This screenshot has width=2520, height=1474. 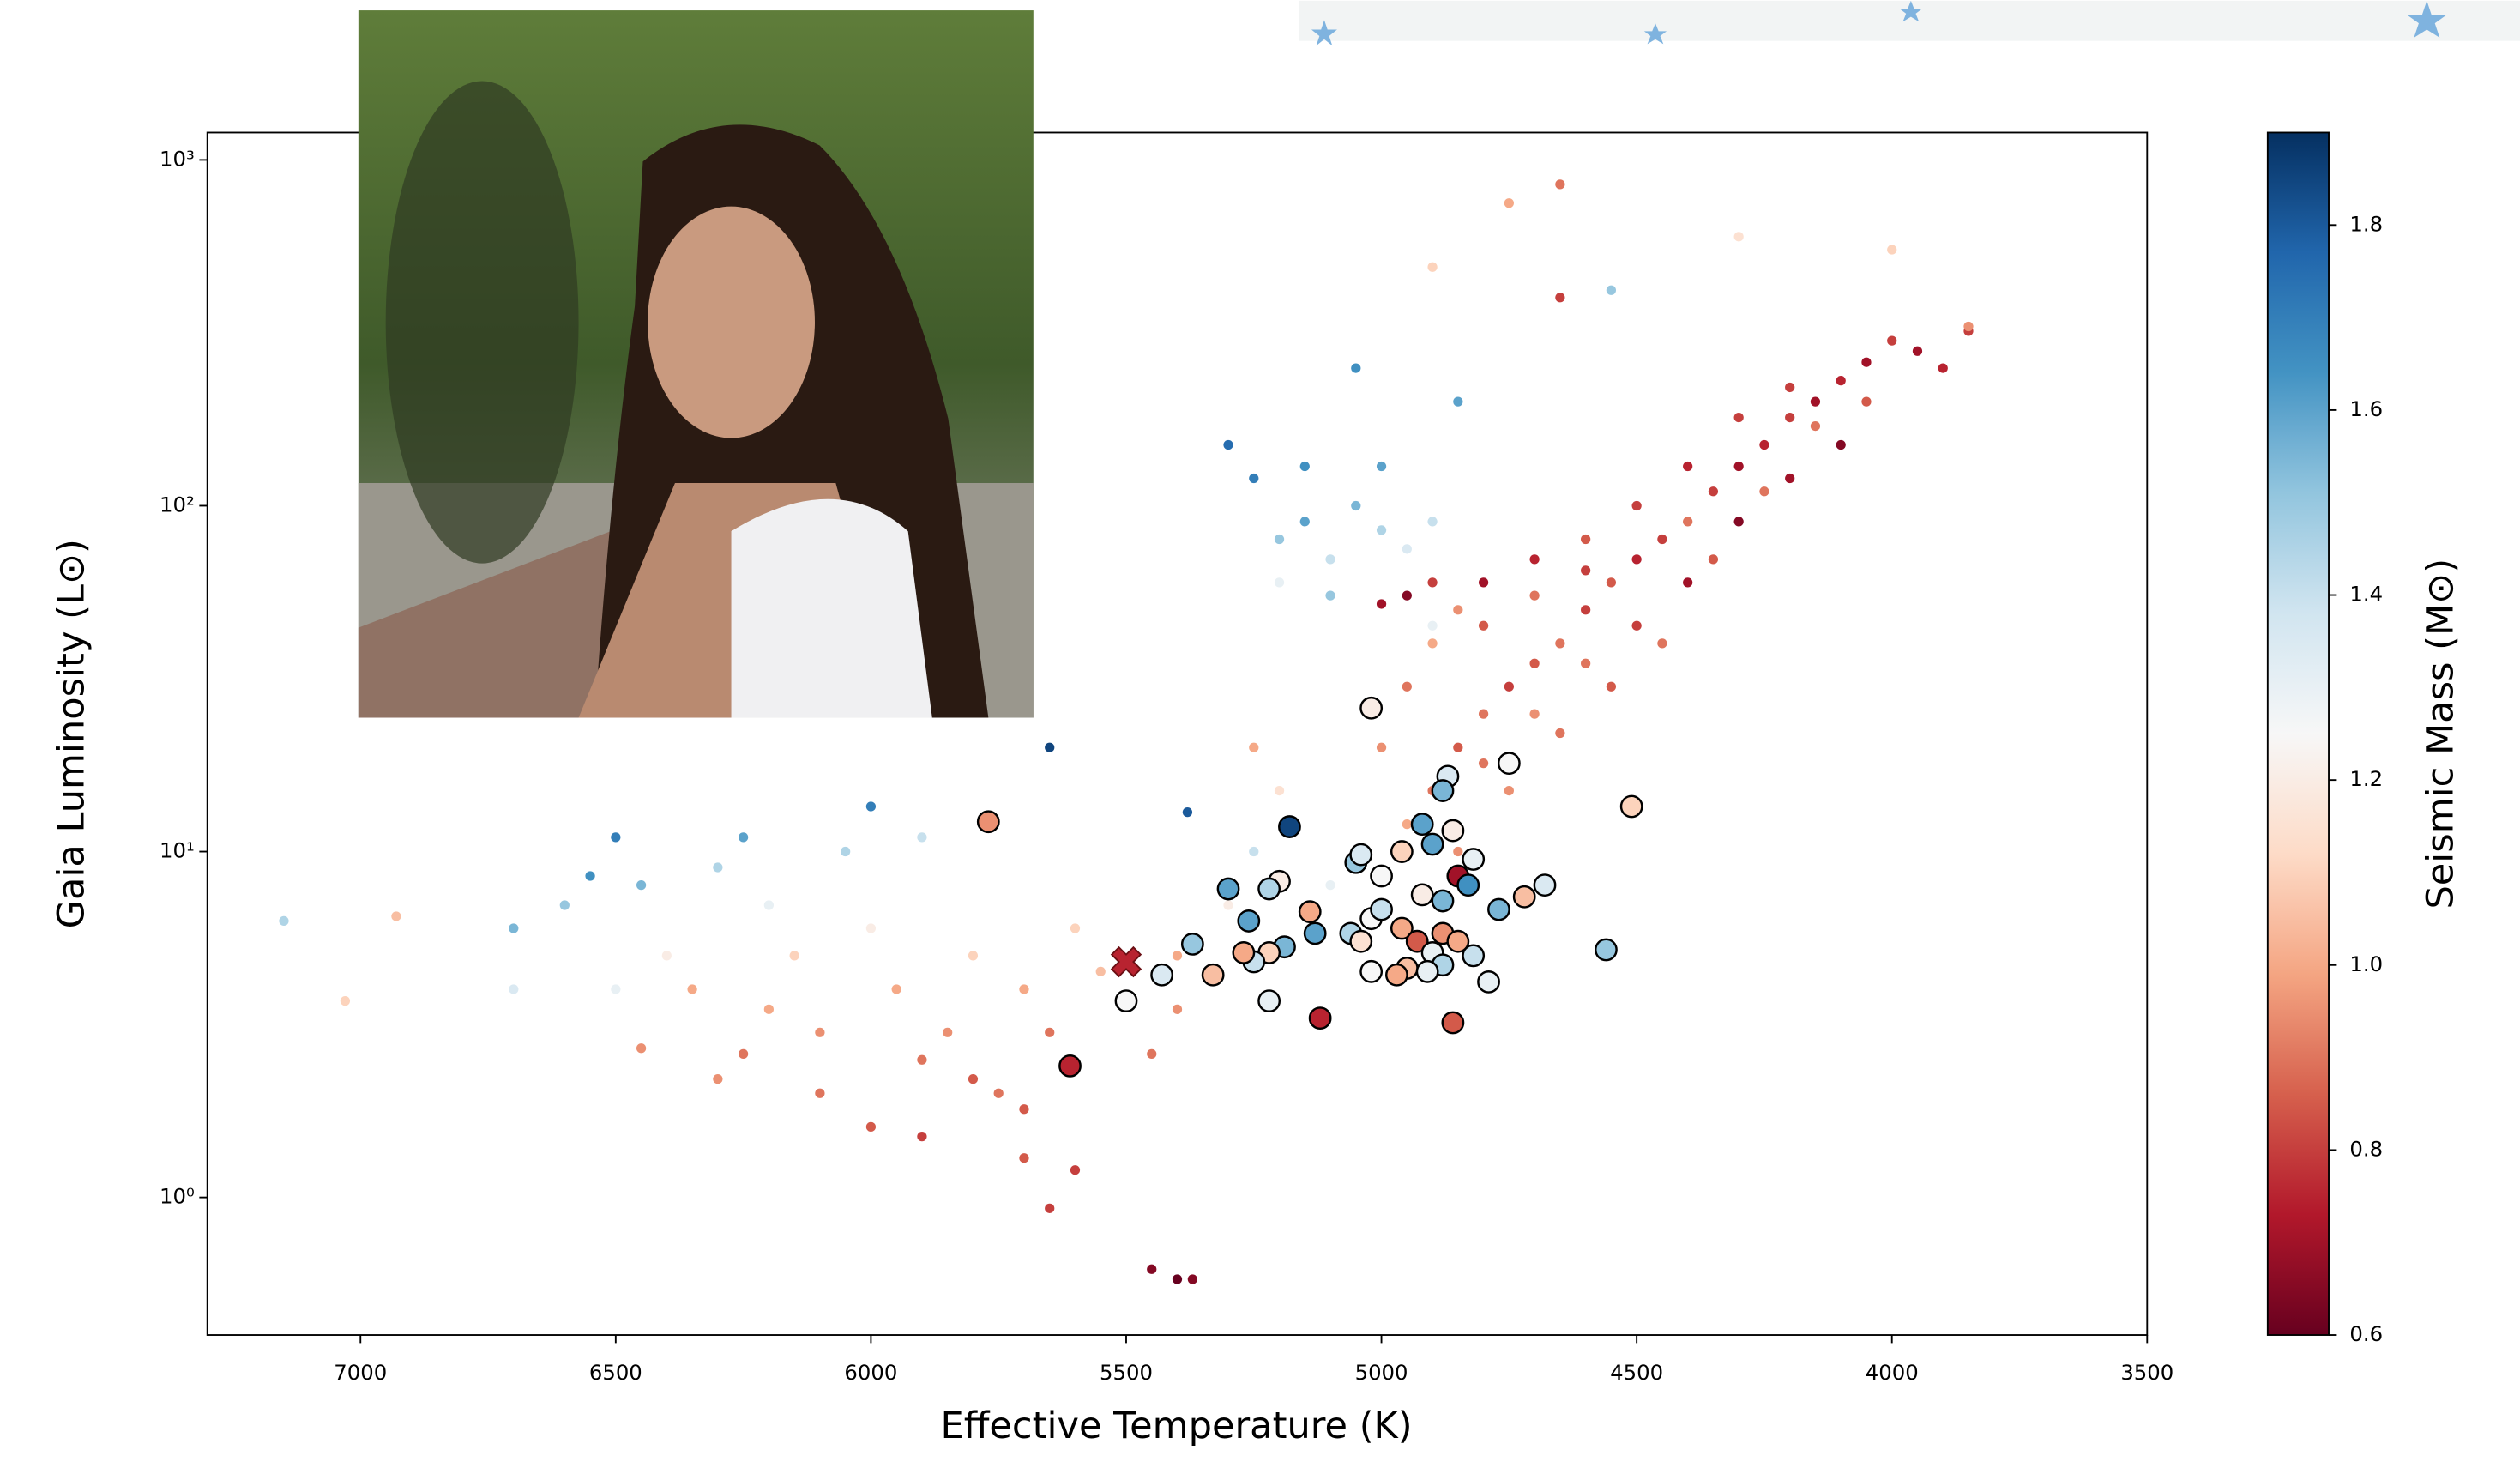 What do you see at coordinates (1381, 1372) in the screenshot?
I see `x-tick-label: 5000` at bounding box center [1381, 1372].